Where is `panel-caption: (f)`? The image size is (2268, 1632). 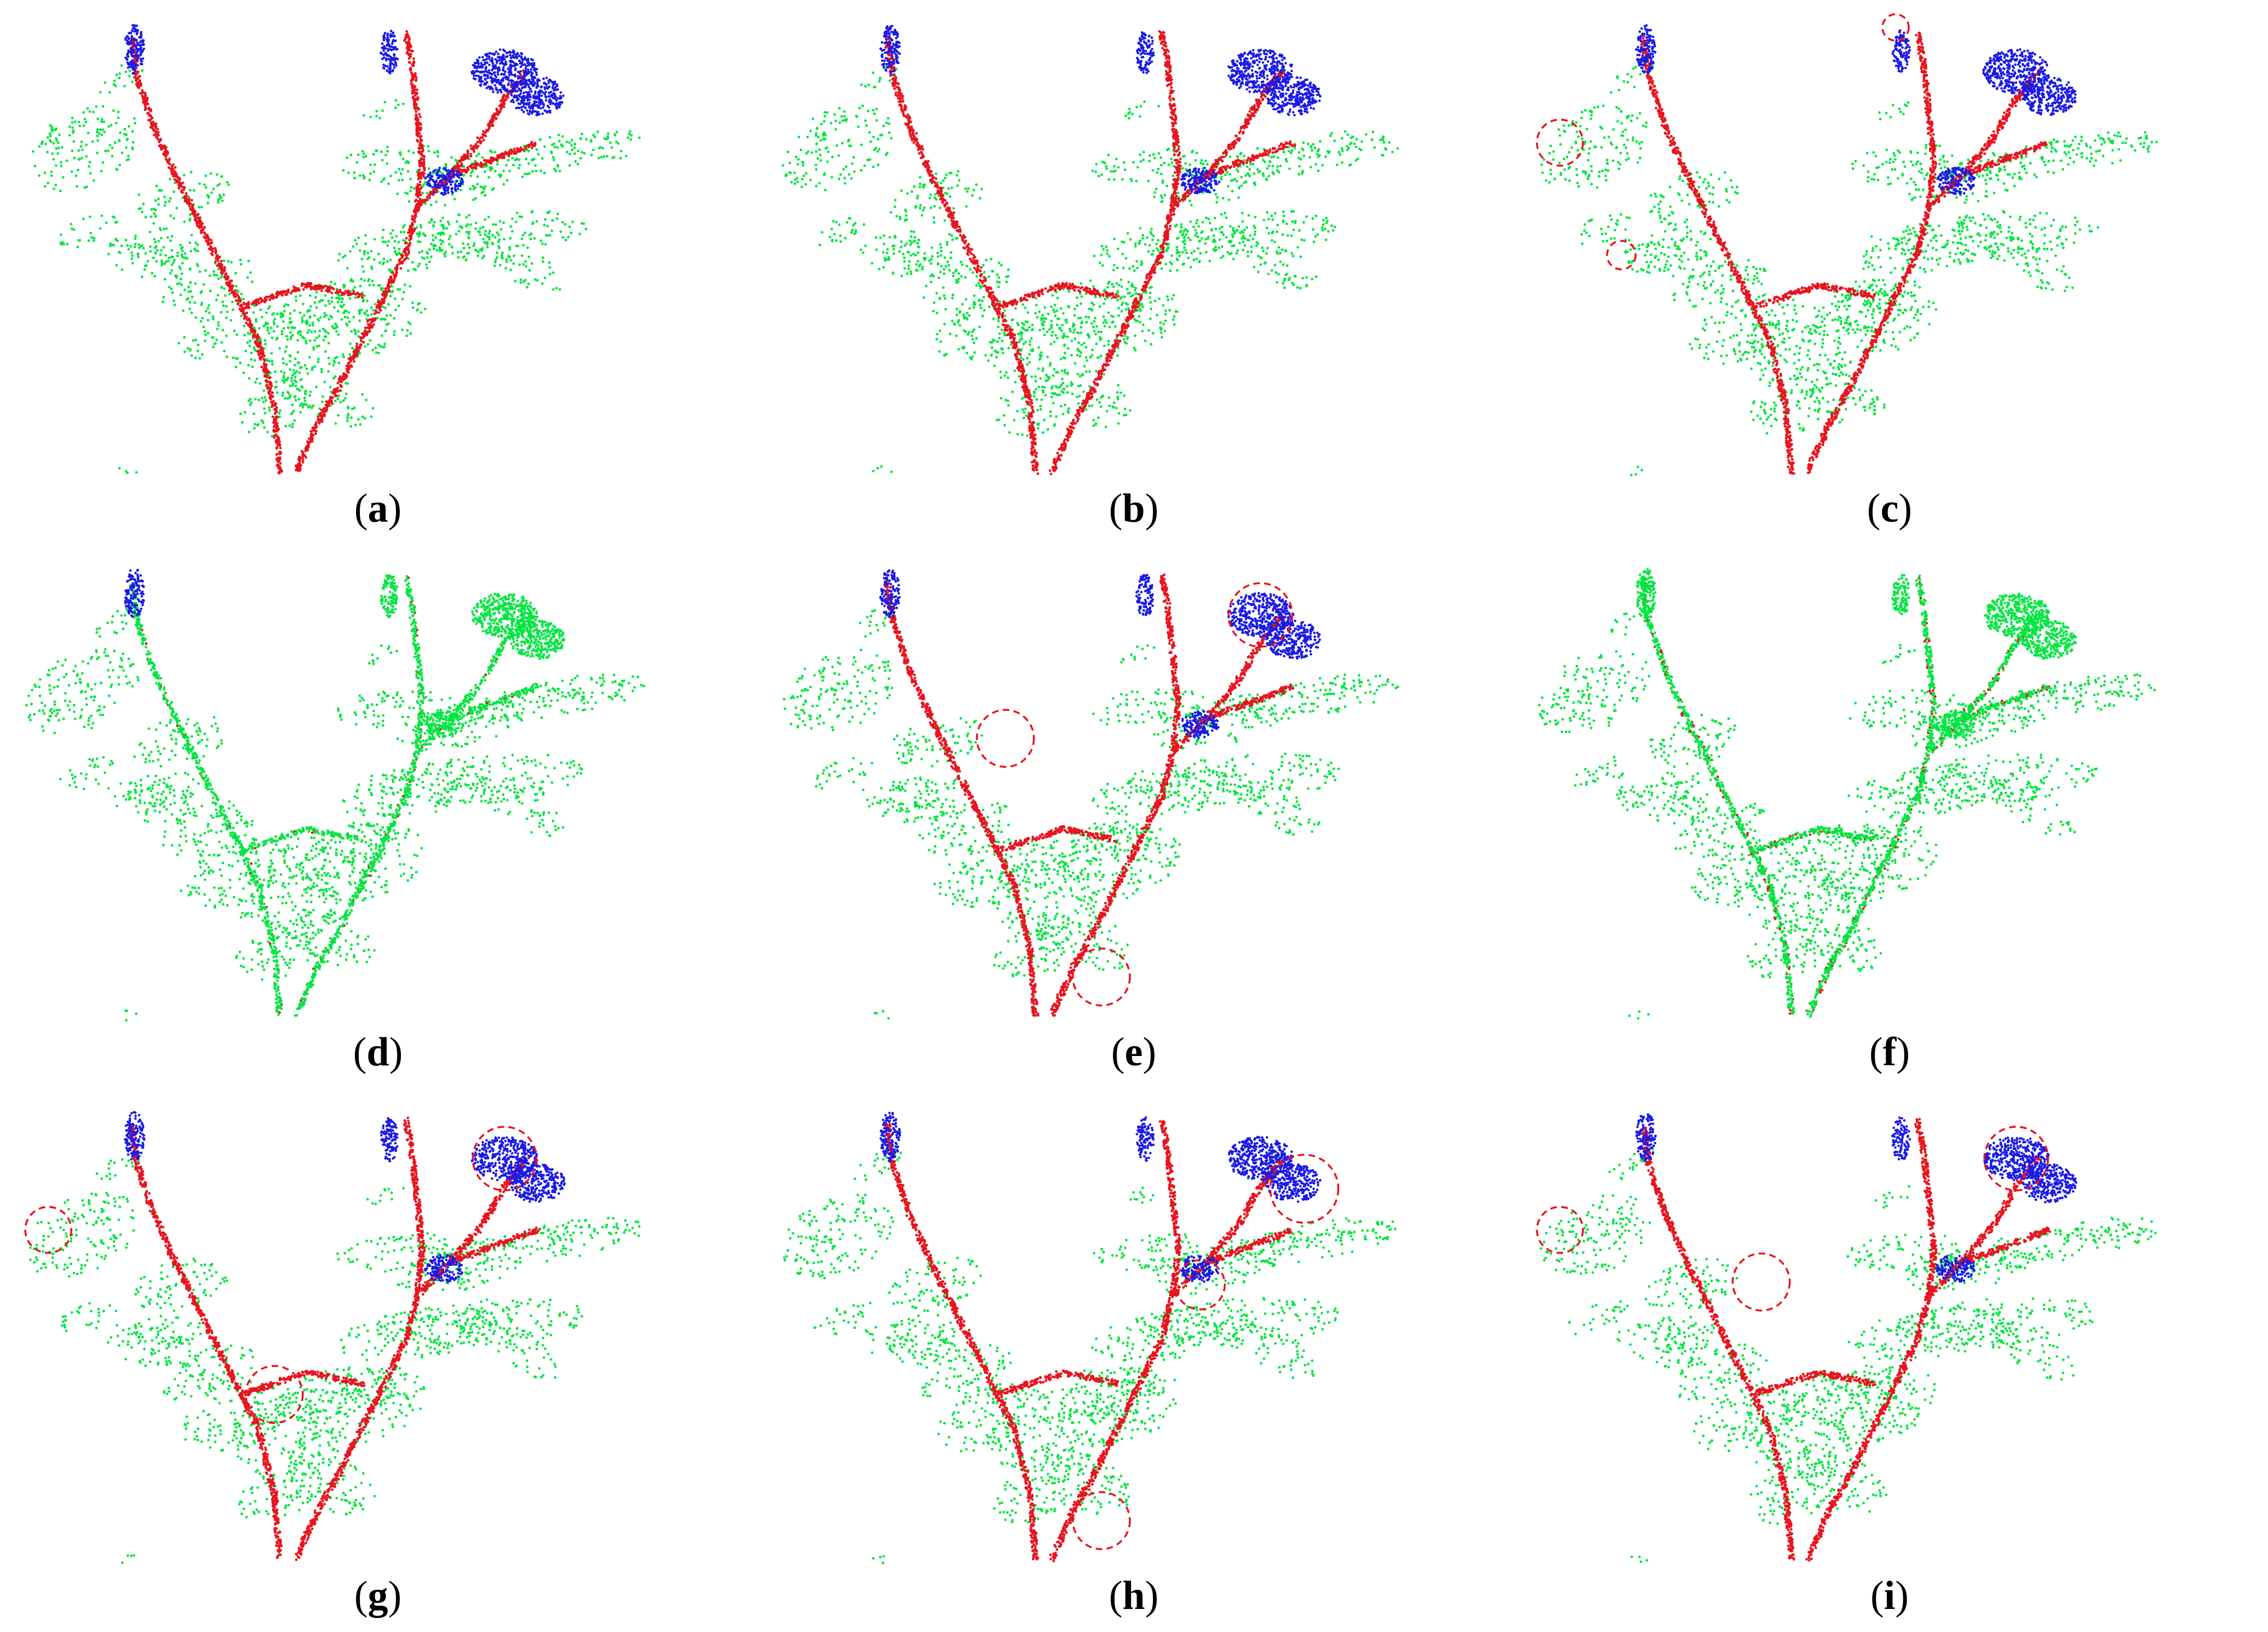
panel-caption: (f) is located at coordinates (1889, 1052).